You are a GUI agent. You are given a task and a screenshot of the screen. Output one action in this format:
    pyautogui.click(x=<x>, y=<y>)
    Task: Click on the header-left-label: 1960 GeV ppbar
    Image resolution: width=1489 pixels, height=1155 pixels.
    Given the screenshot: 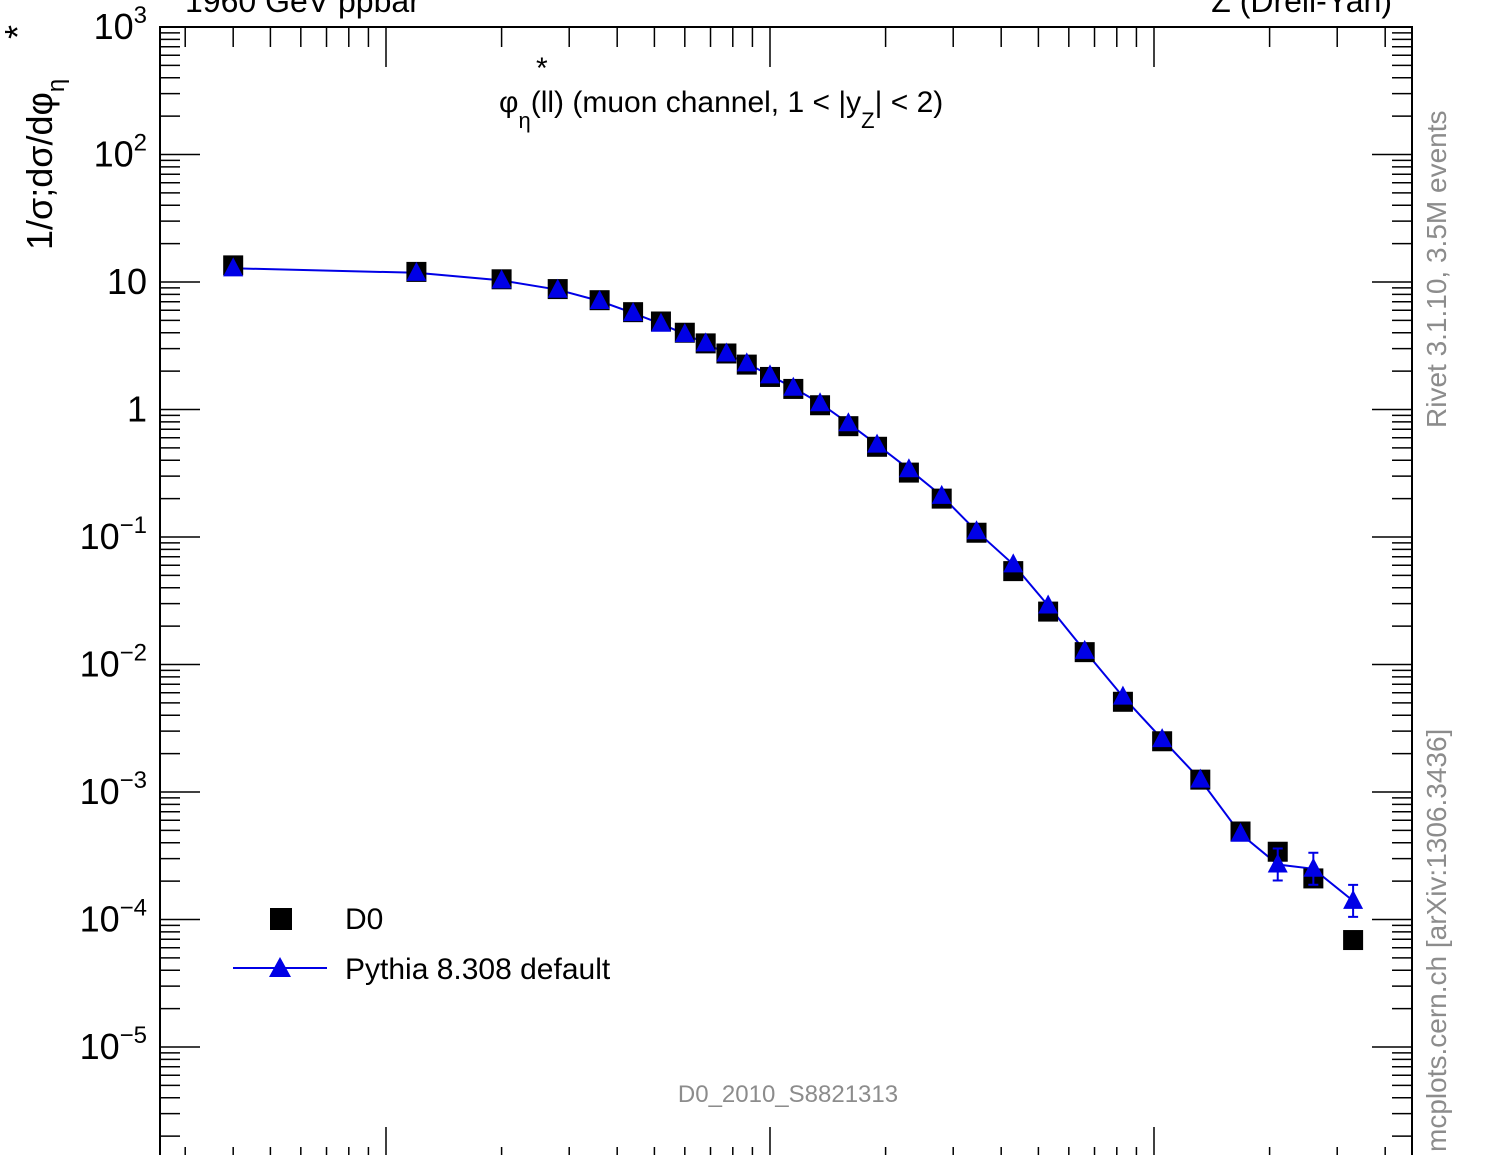 What is the action you would take?
    pyautogui.click(x=302, y=9)
    